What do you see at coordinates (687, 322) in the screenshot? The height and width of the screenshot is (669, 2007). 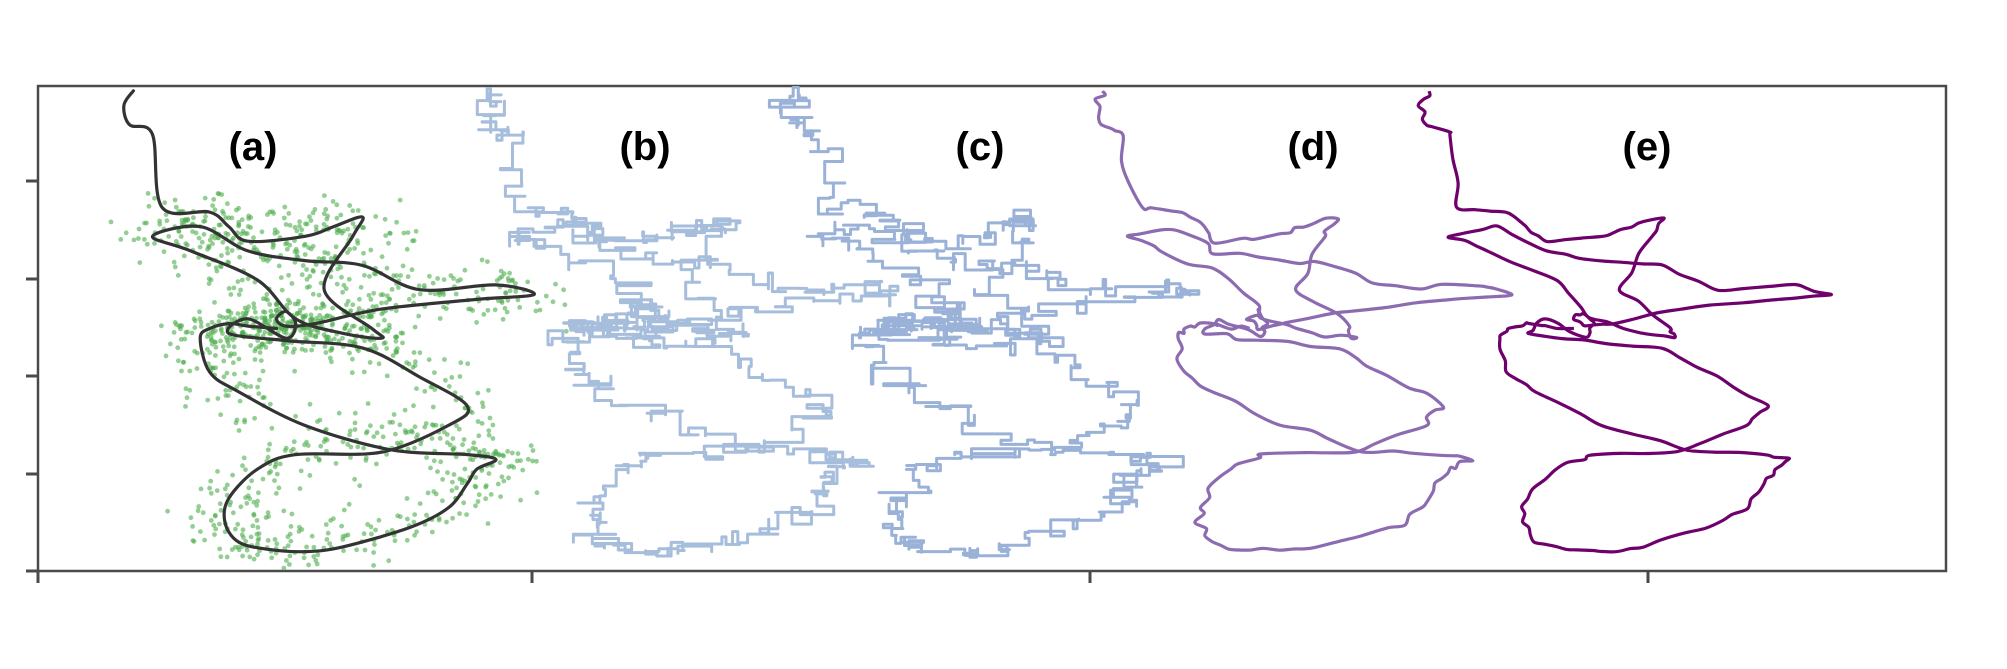 I see `track-line-b` at bounding box center [687, 322].